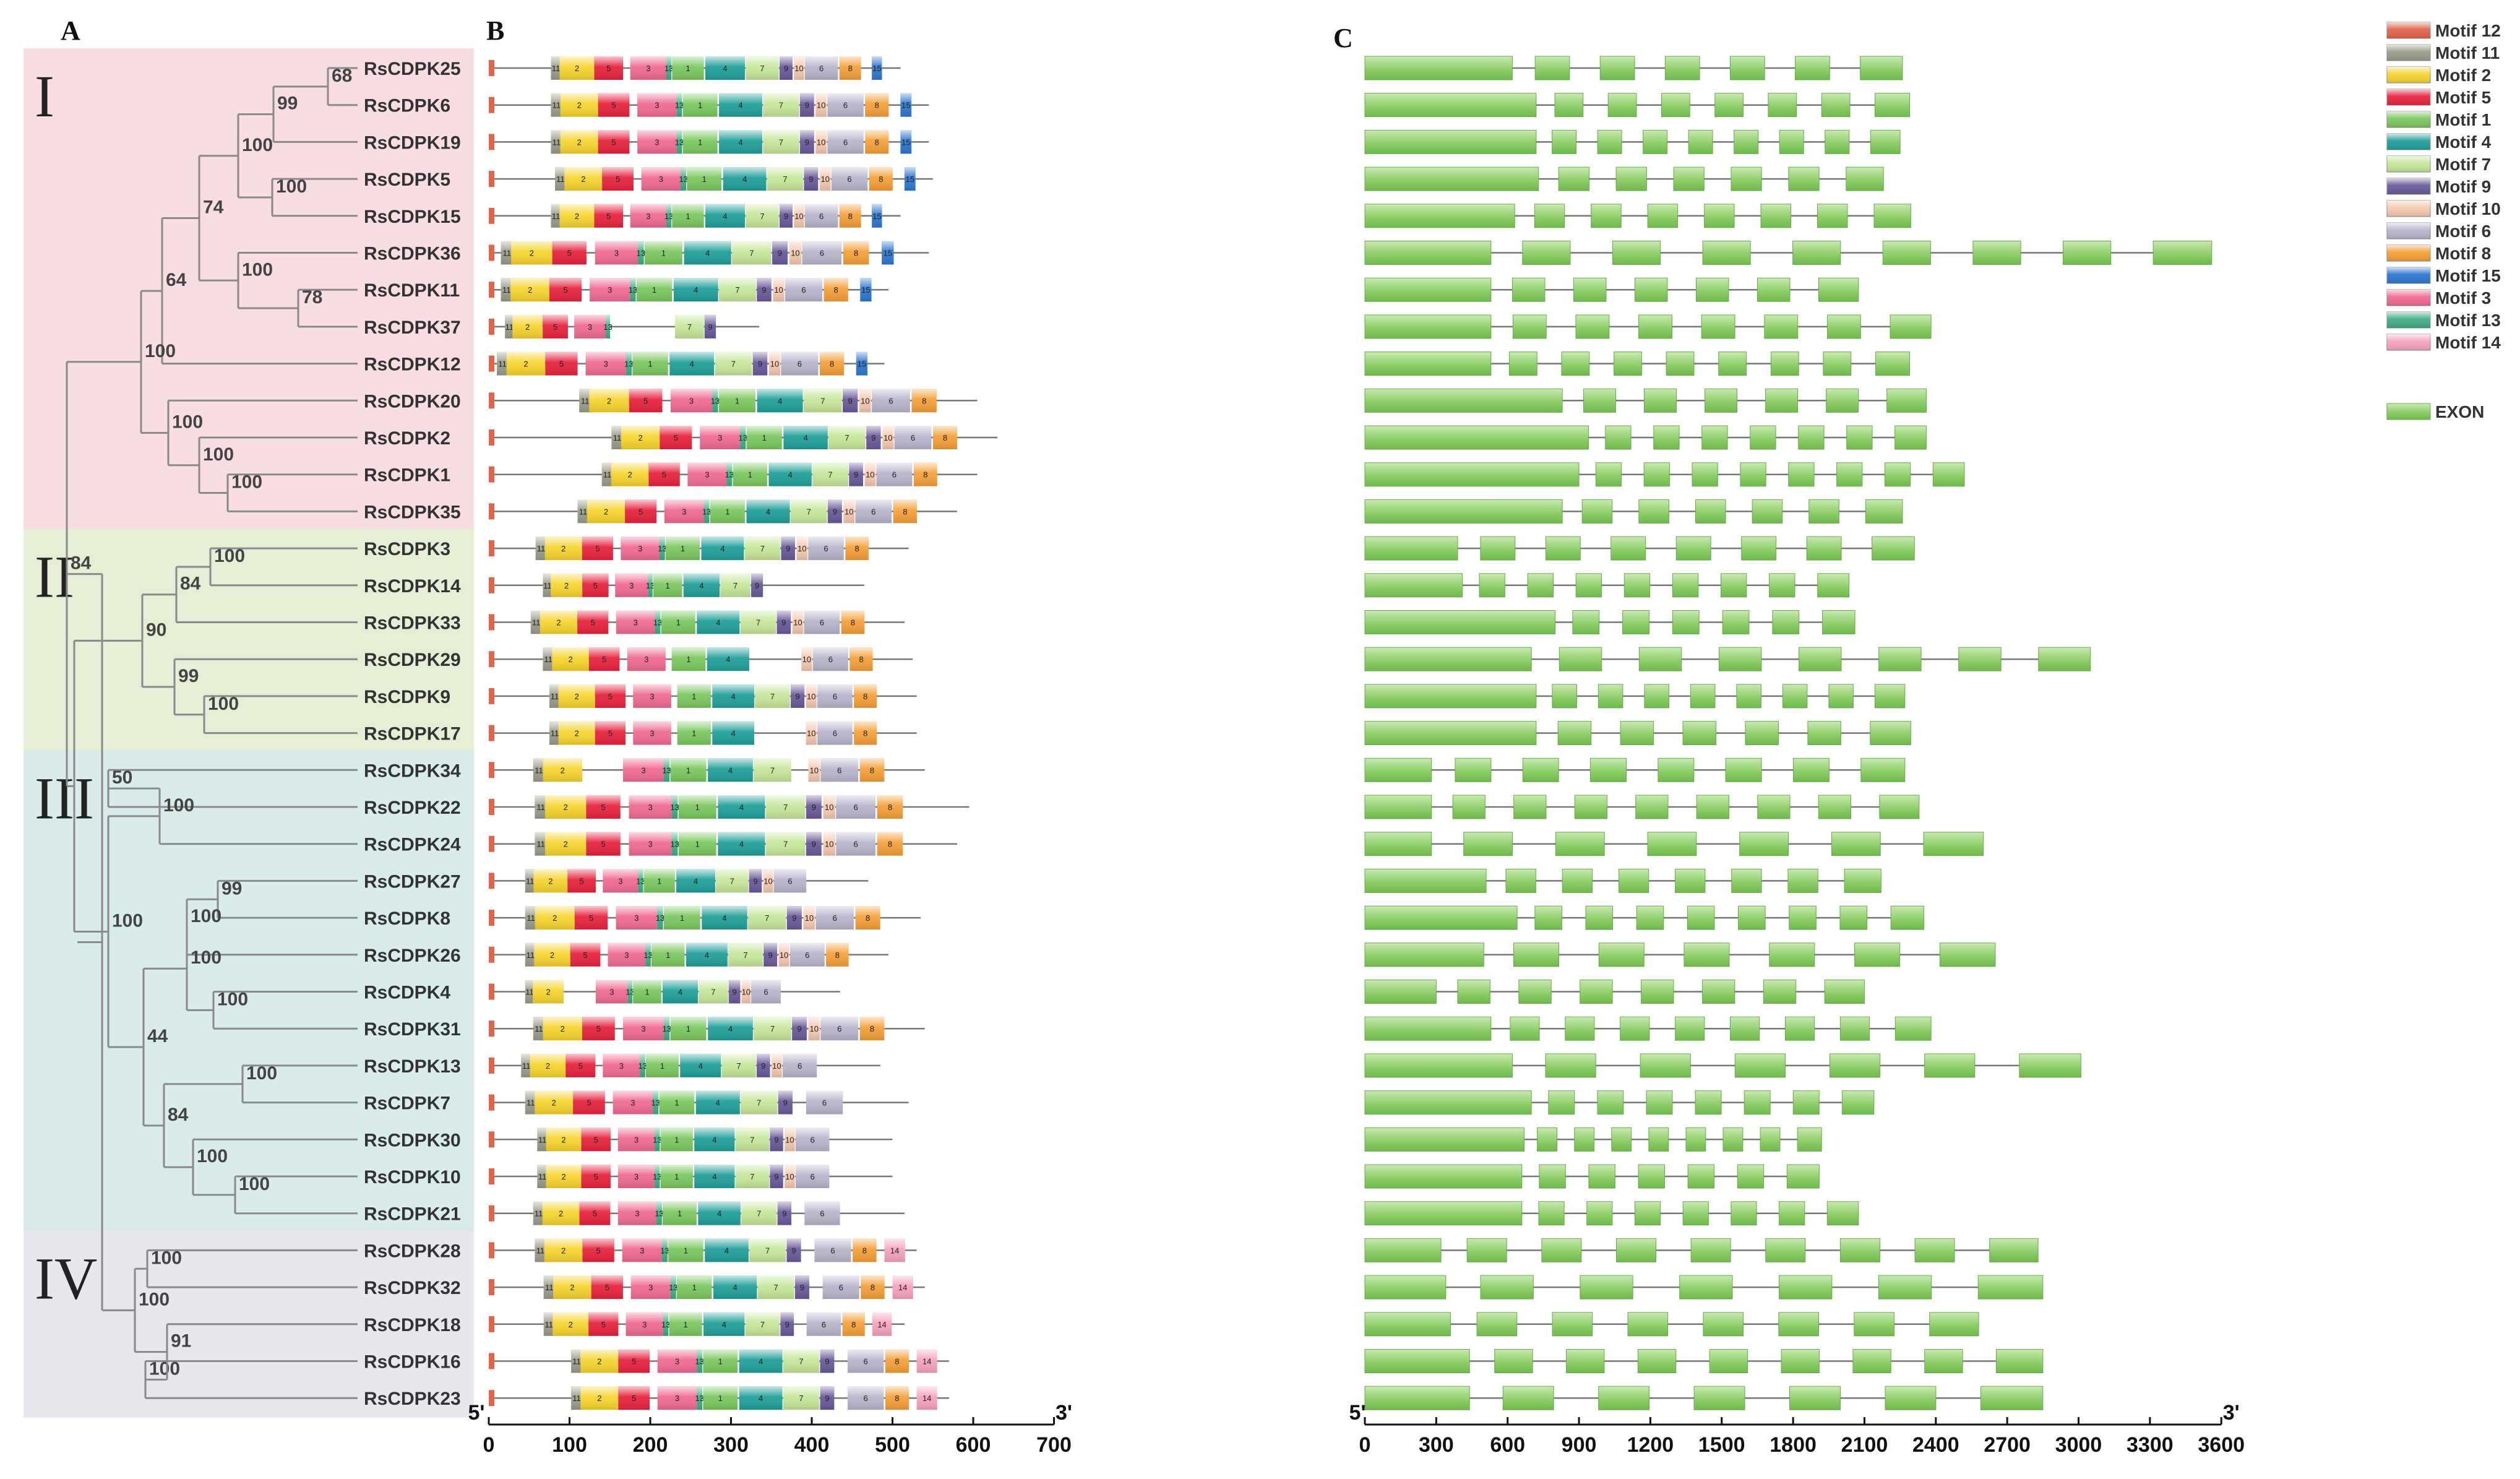 This screenshot has width=2520, height=1479. I want to click on gene-name: RsCDPK20, so click(412, 401).